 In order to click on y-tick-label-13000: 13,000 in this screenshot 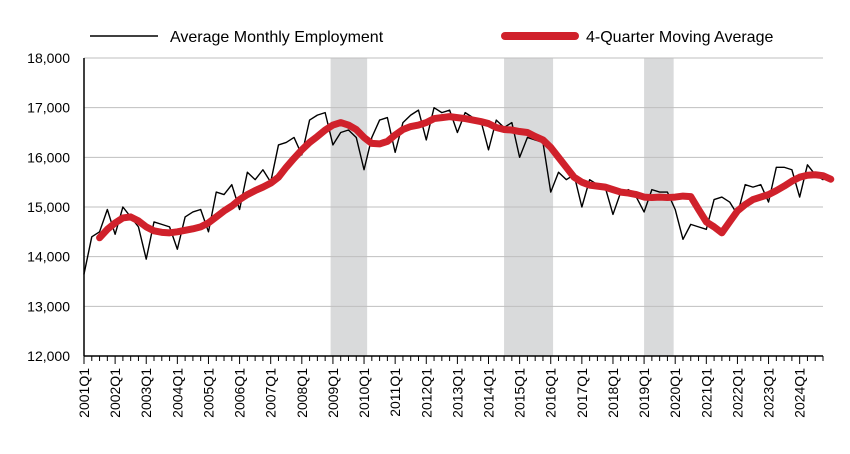, I will do `click(48, 306)`.